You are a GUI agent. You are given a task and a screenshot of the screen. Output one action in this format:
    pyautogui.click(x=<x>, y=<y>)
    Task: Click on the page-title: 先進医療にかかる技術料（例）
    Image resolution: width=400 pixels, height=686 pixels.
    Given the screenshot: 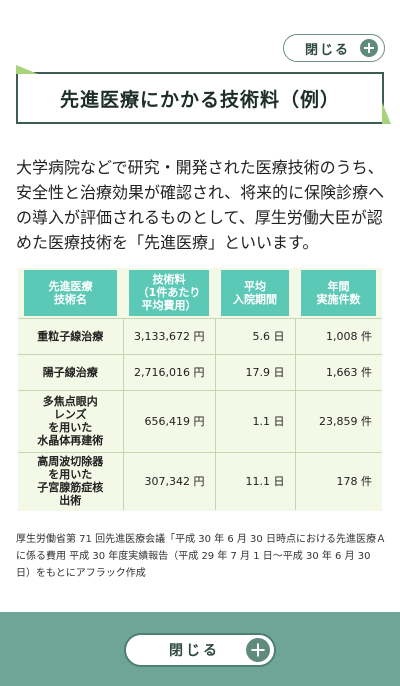 What is the action you would take?
    pyautogui.click(x=199, y=99)
    